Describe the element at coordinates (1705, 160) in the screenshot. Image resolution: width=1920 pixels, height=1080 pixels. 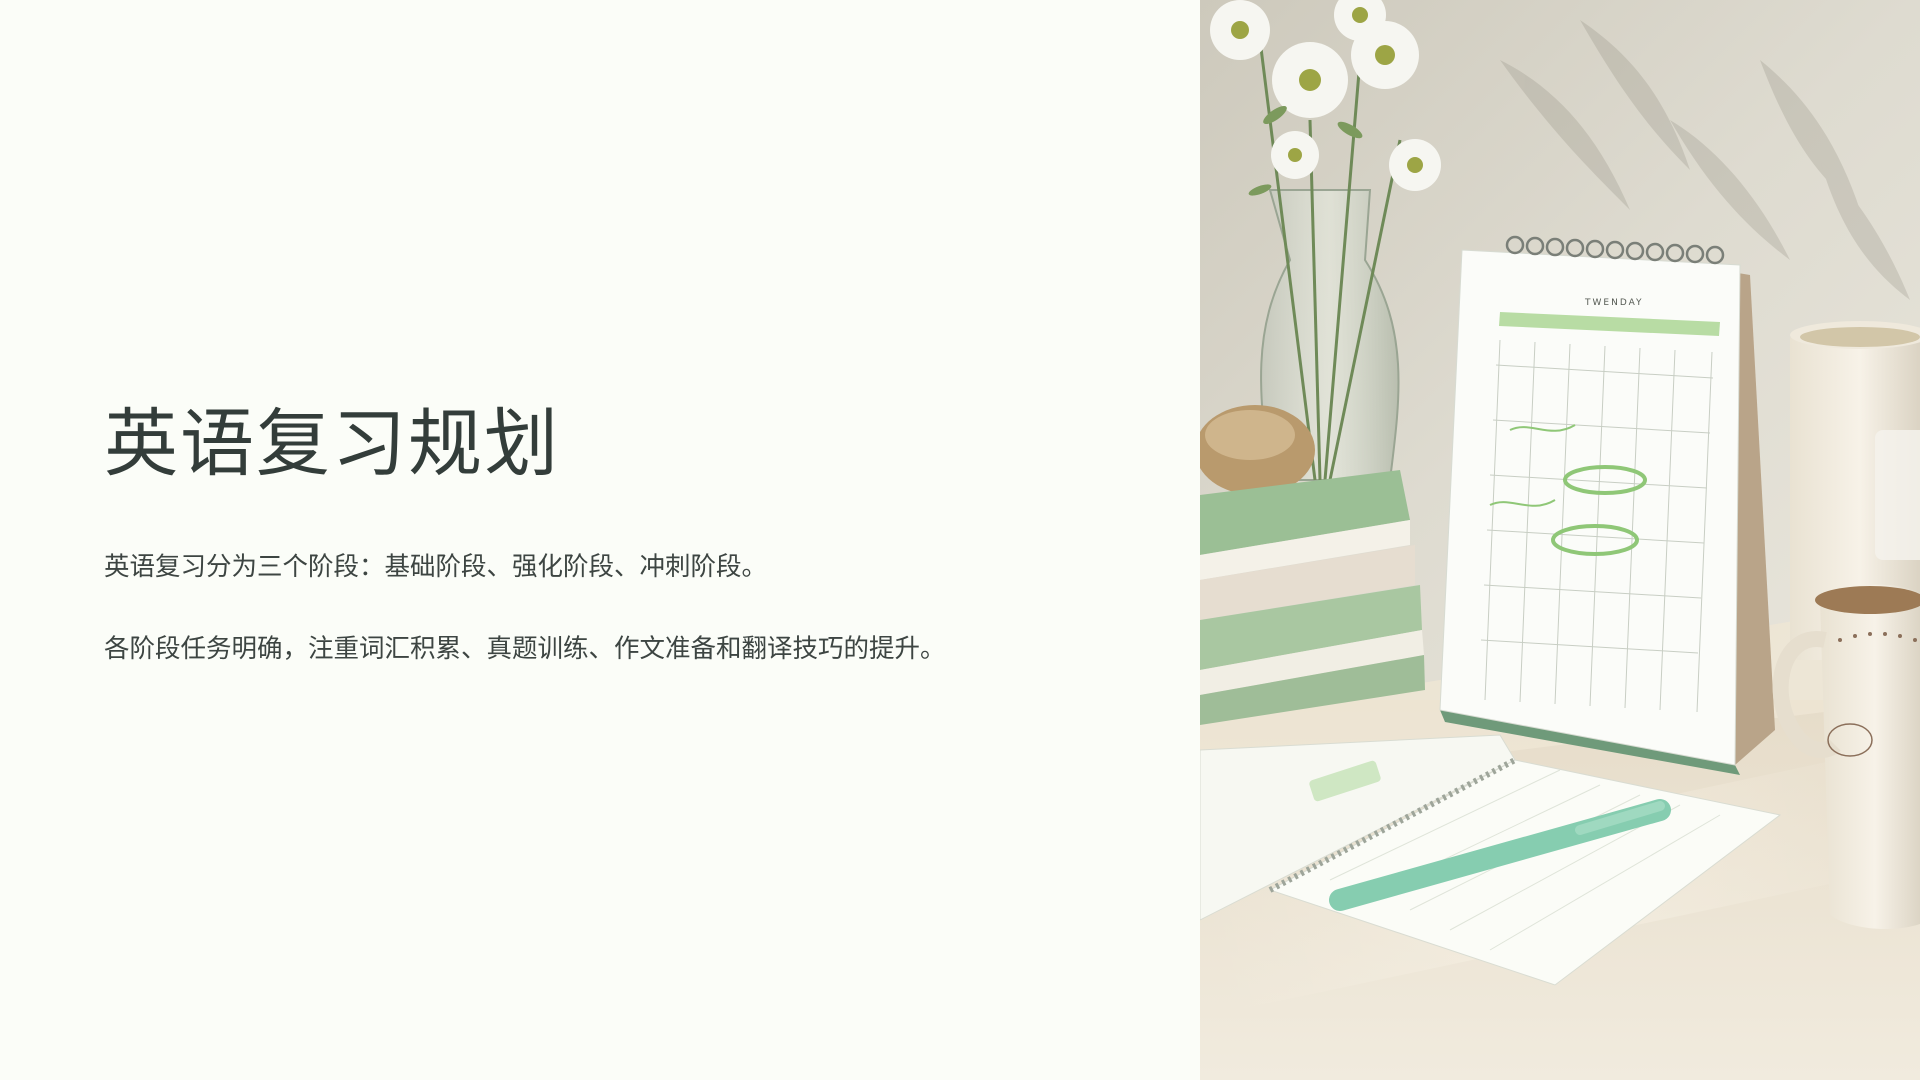
I see `leaf-shadows` at that location.